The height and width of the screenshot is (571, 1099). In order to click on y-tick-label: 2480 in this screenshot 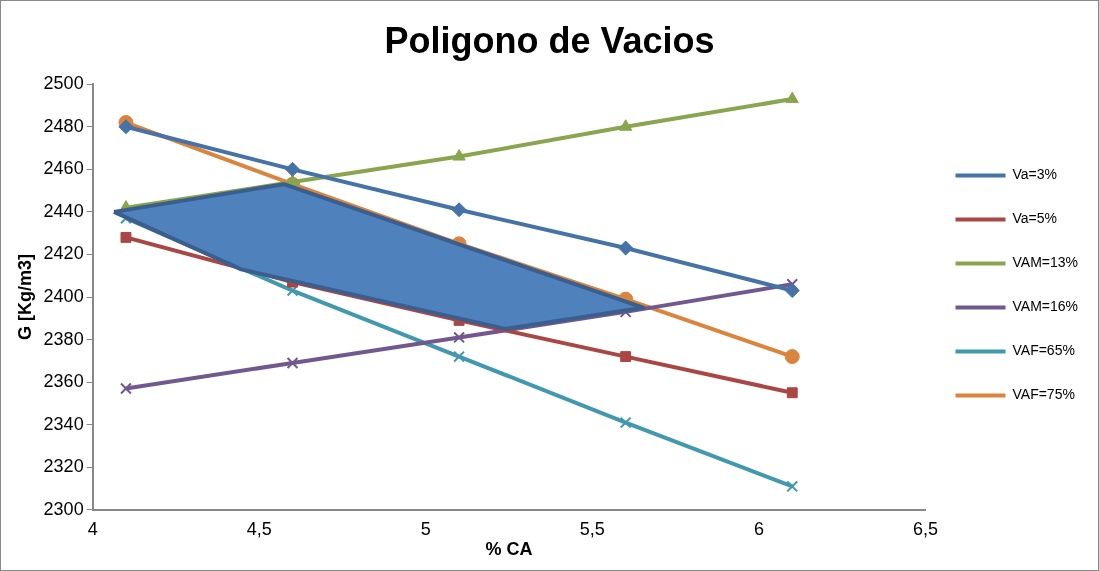, I will do `click(63, 125)`.